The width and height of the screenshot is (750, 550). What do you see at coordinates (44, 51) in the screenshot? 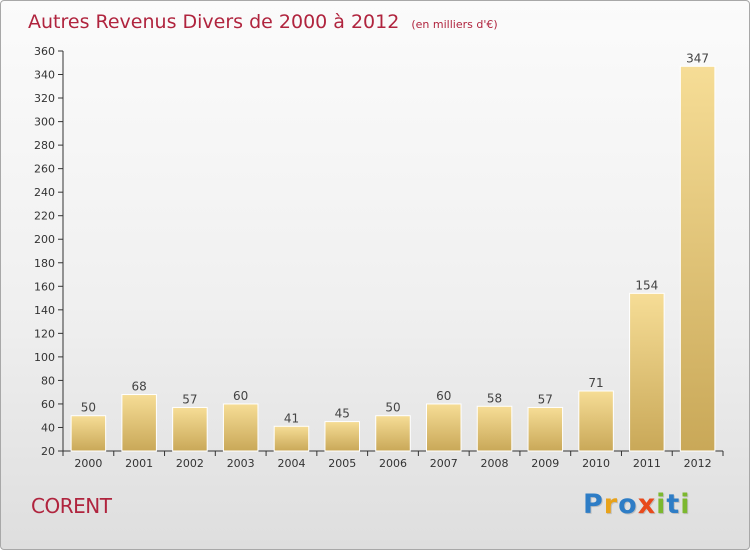
I see `y-tick-label: 360` at bounding box center [44, 51].